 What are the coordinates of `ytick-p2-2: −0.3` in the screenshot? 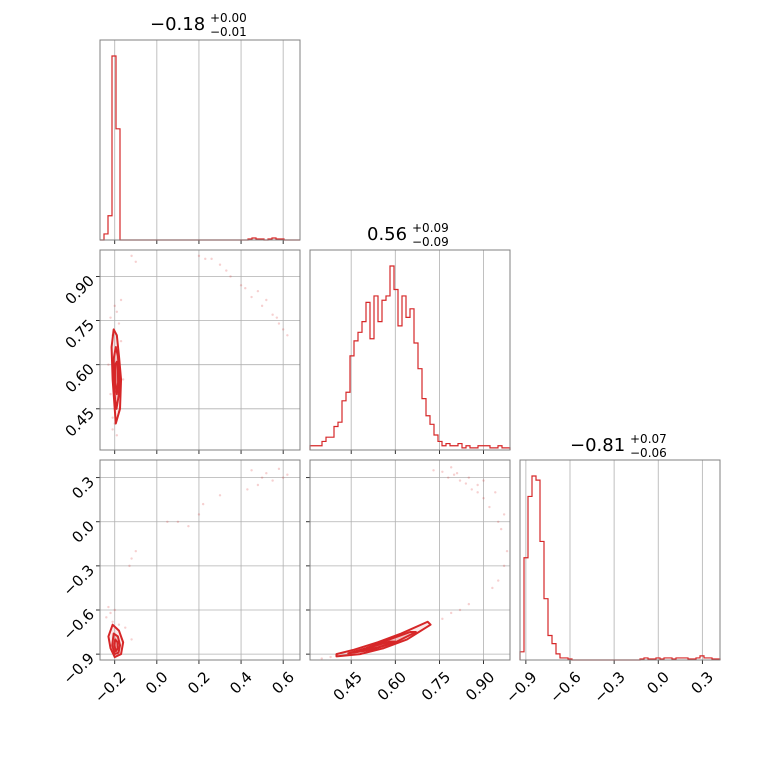 It's located at (79, 580).